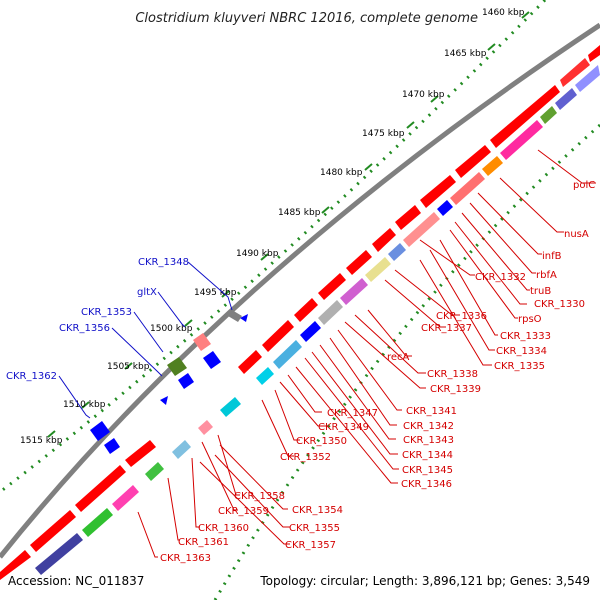 The height and width of the screenshot is (600, 600). Describe the element at coordinates (576, 234) in the screenshot. I see `gene-label: nusA` at that location.